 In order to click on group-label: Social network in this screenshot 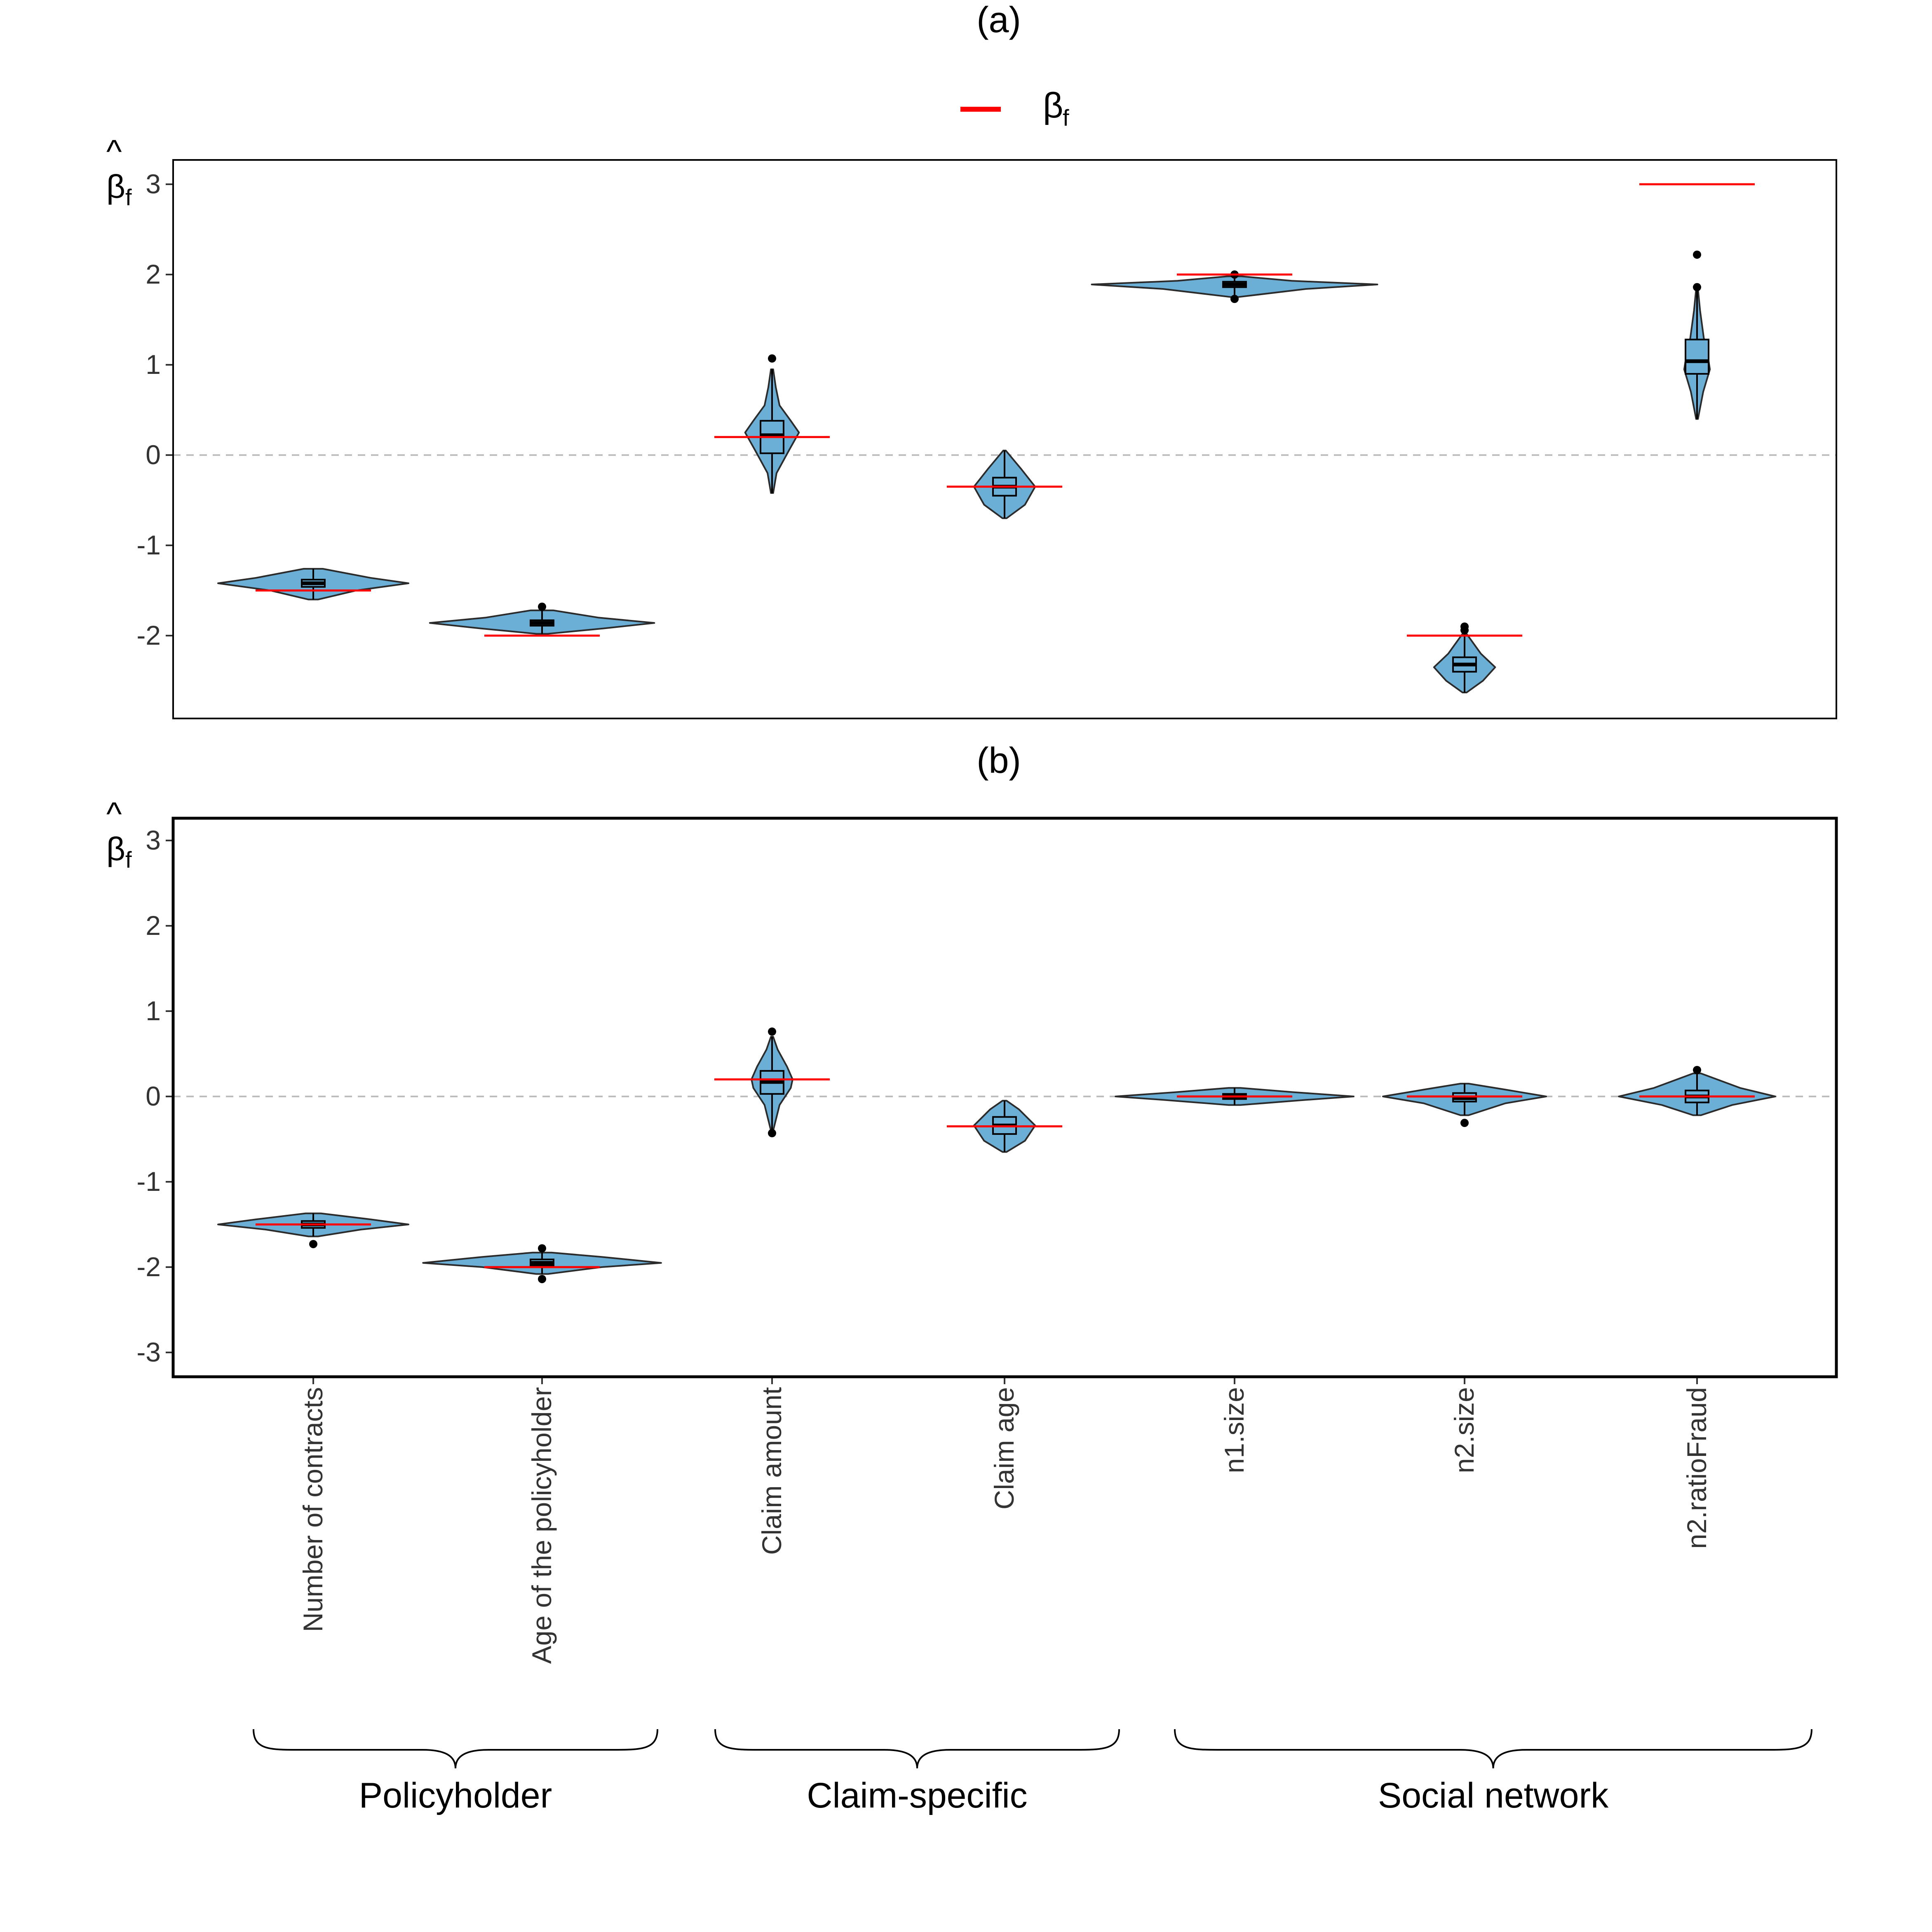, I will do `click(1493, 1796)`.